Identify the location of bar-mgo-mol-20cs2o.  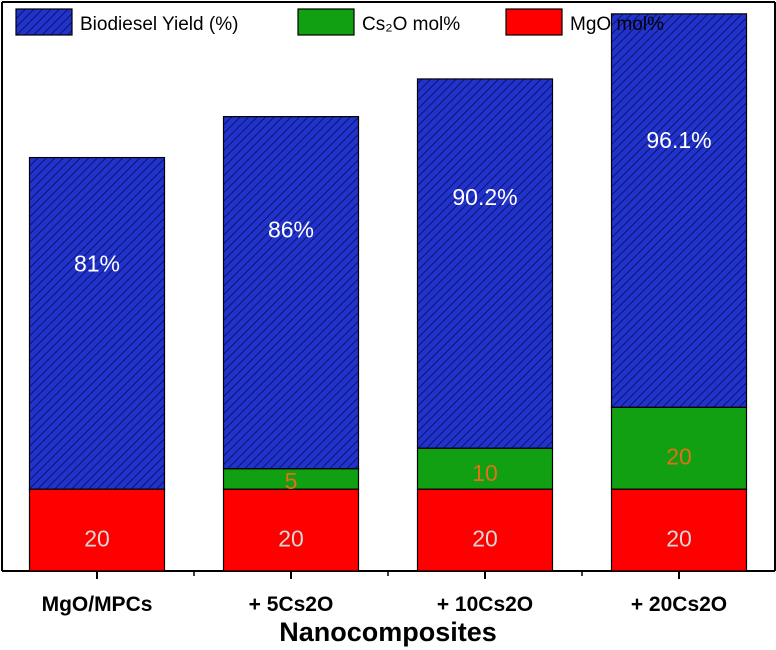
(679, 530).